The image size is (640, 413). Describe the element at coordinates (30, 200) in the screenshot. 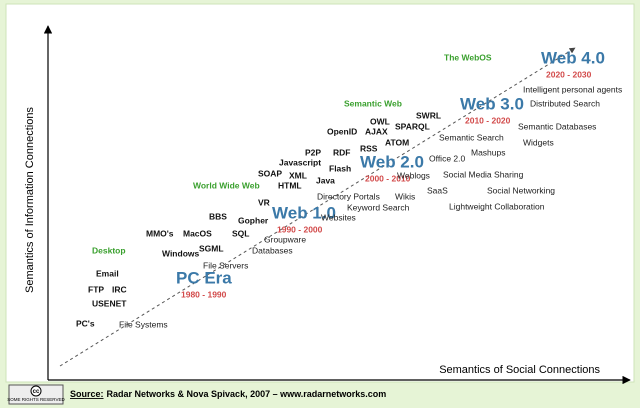

I see `y-axis-label: Semantics of Information Connections` at that location.